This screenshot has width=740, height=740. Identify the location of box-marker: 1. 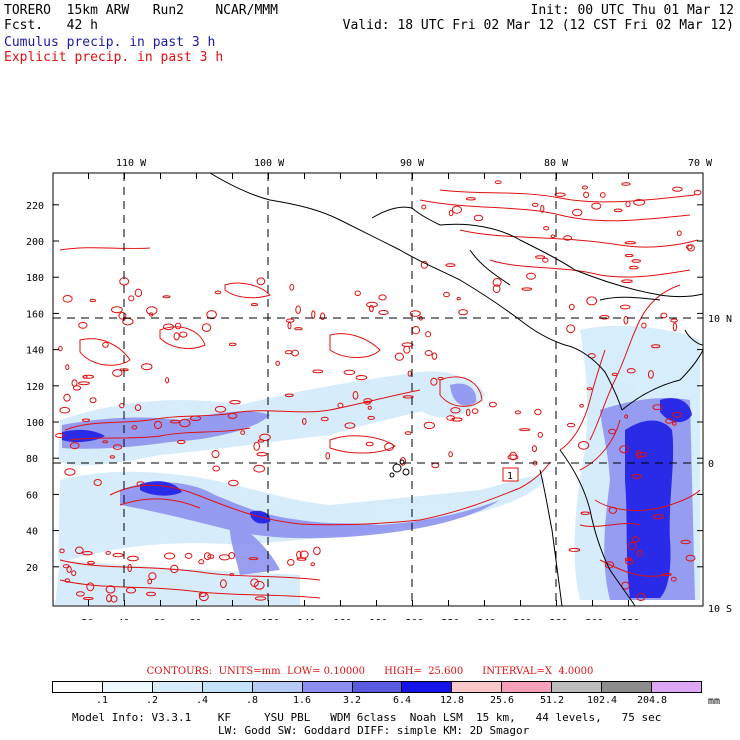
(510, 474).